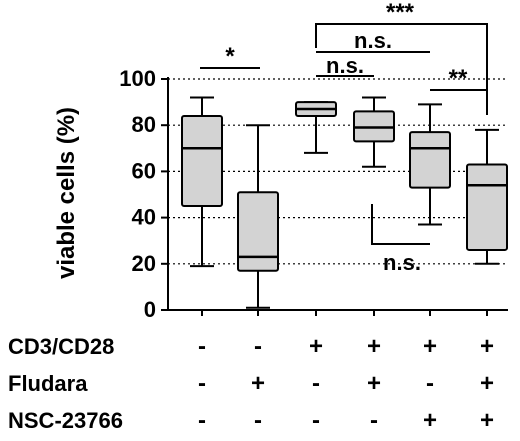 This screenshot has width=520, height=441. I want to click on condition-sign-1-5: +, so click(430, 346).